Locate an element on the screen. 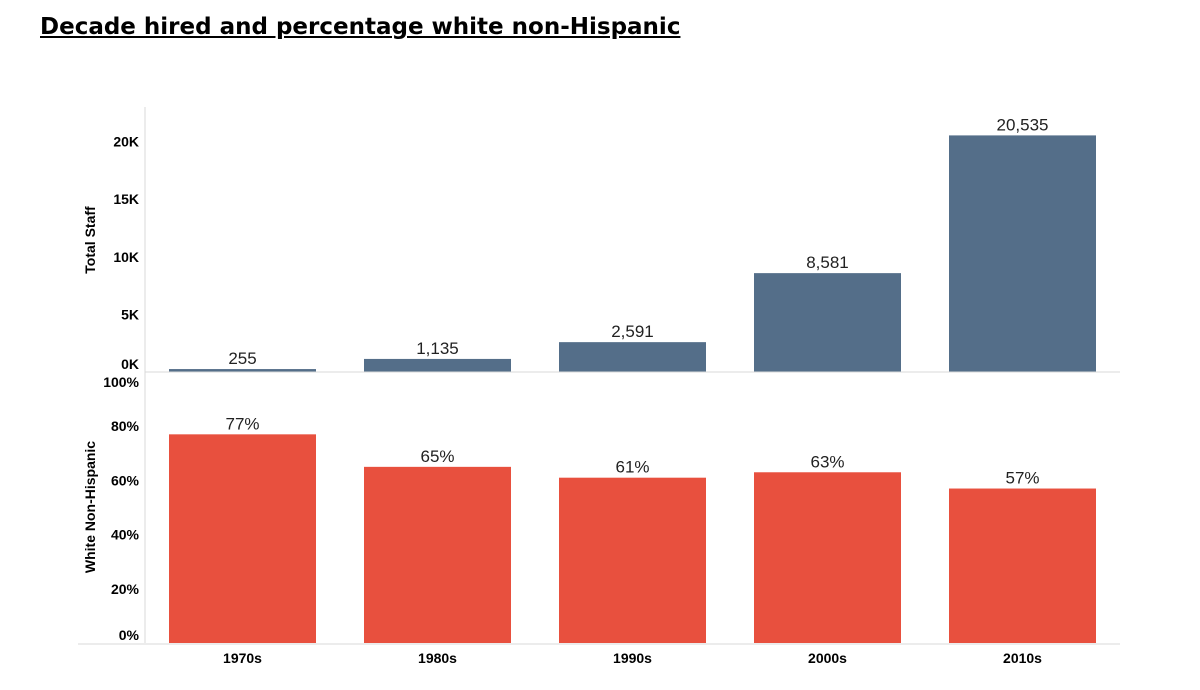  total-staff-y-tick-label: 15K is located at coordinates (126, 199).